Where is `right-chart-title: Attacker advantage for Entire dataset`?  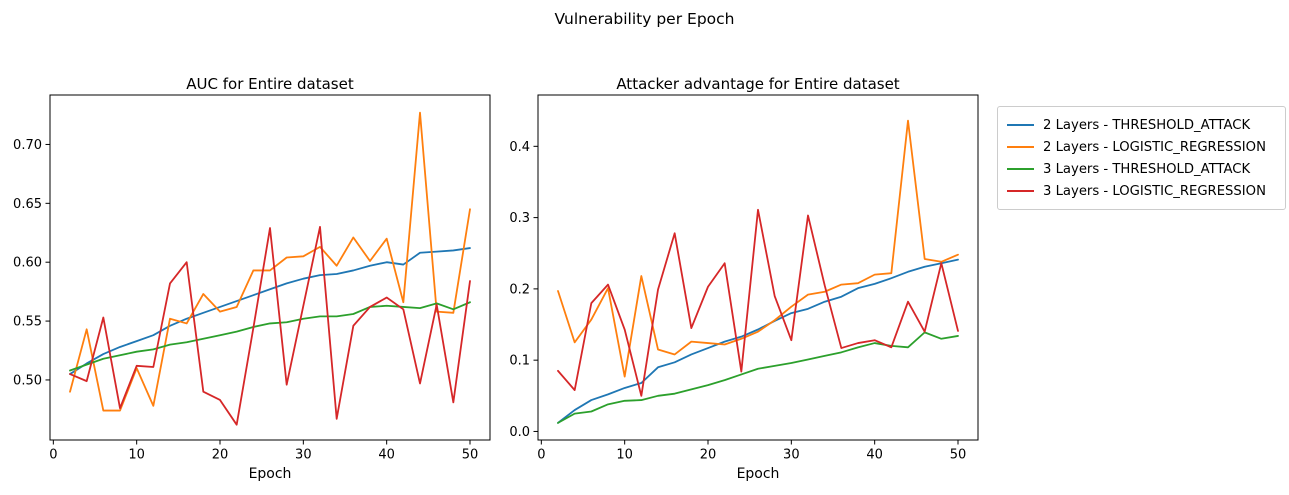
right-chart-title: Attacker advantage for Entire dataset is located at coordinates (758, 84).